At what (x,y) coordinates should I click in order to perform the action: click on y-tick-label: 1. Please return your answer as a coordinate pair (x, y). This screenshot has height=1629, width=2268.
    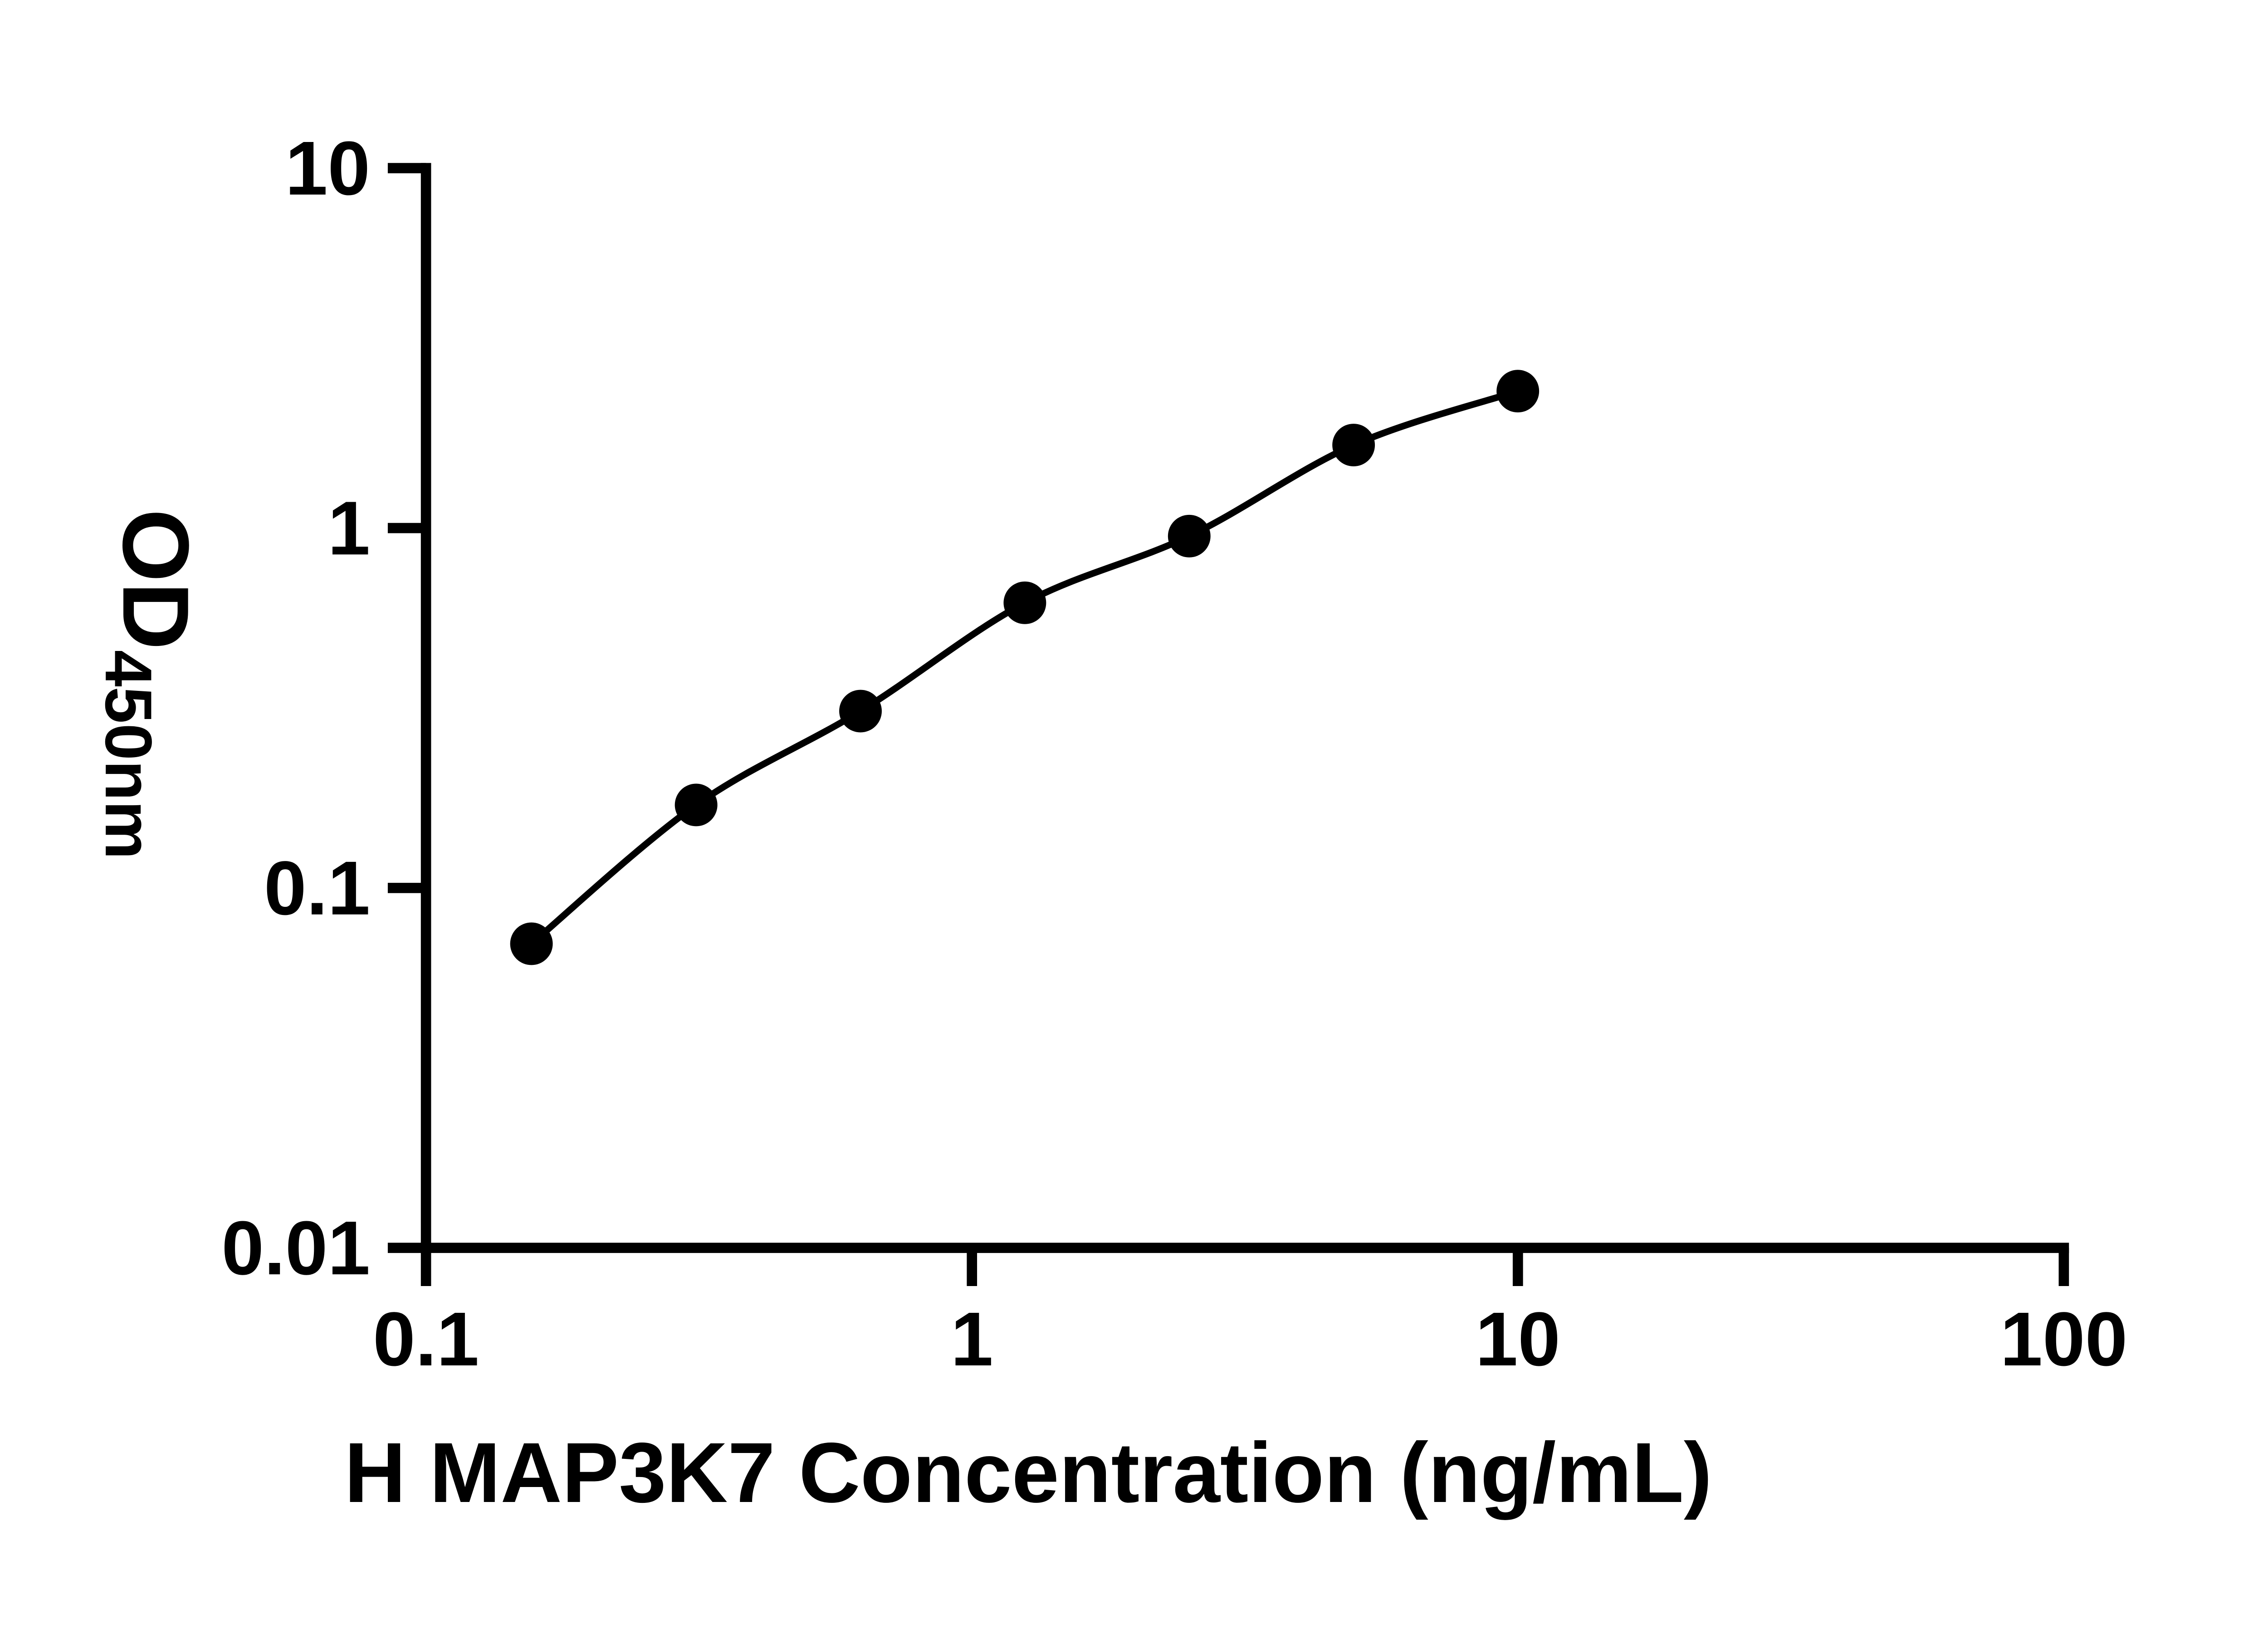
    Looking at the image, I should click on (349, 528).